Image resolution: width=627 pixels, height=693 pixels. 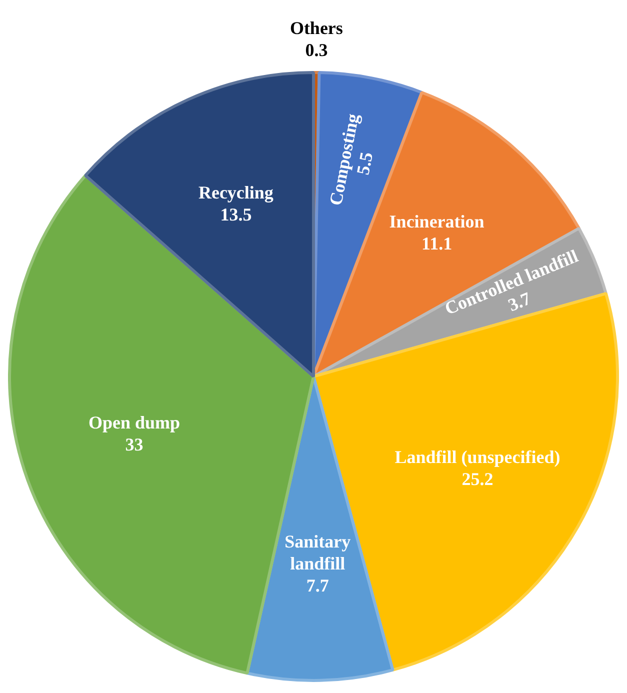 What do you see at coordinates (317, 553) in the screenshot?
I see `slice-label: Sanitary landfill` at bounding box center [317, 553].